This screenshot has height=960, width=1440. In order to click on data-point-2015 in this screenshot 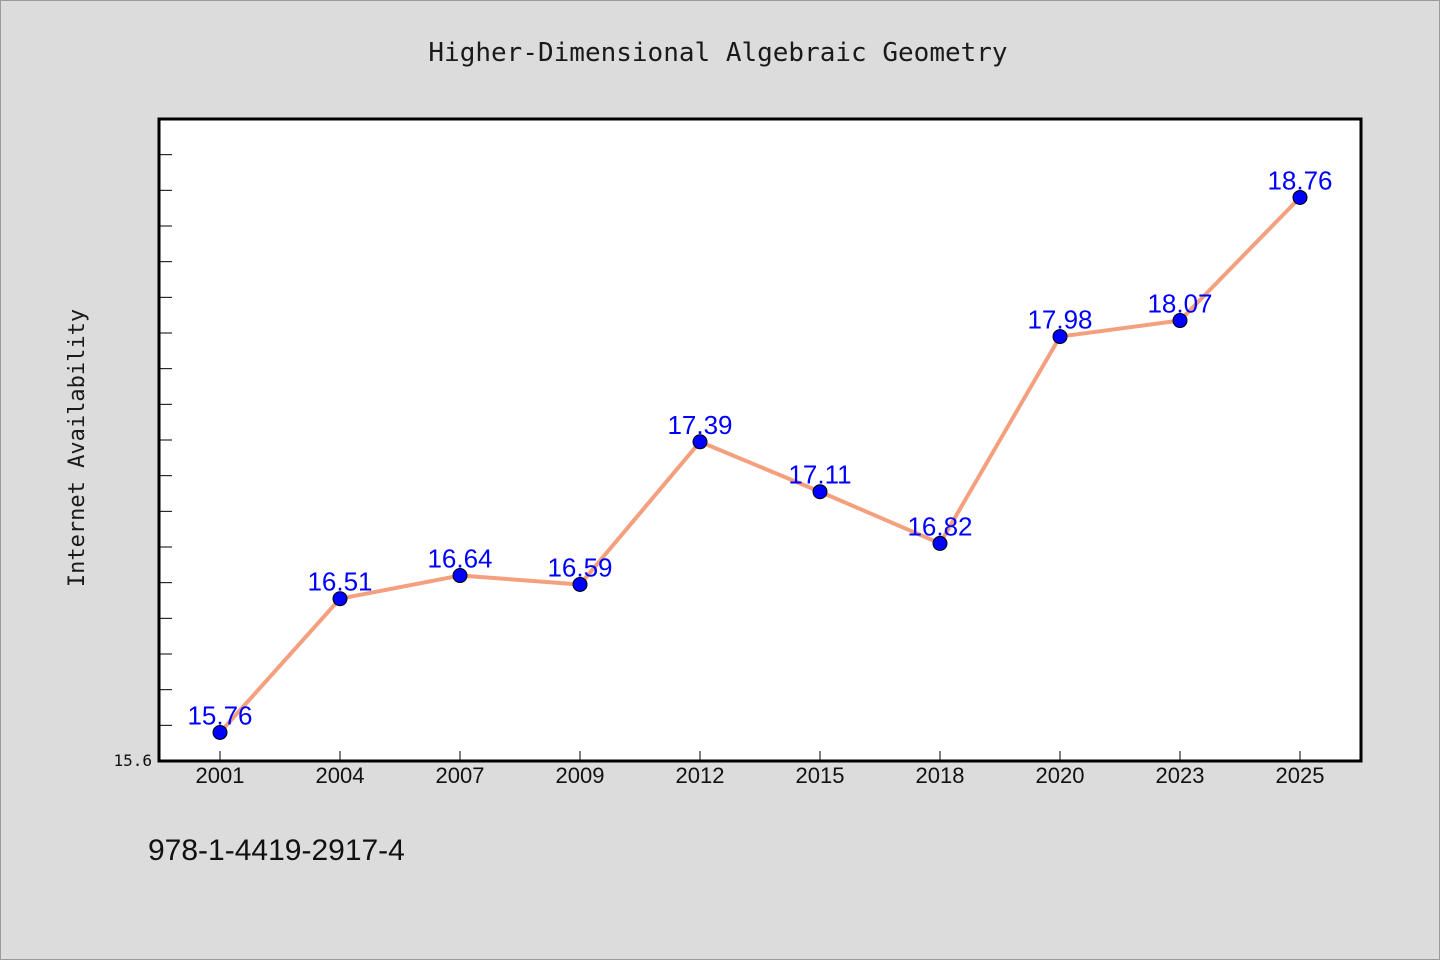, I will do `click(820, 492)`.